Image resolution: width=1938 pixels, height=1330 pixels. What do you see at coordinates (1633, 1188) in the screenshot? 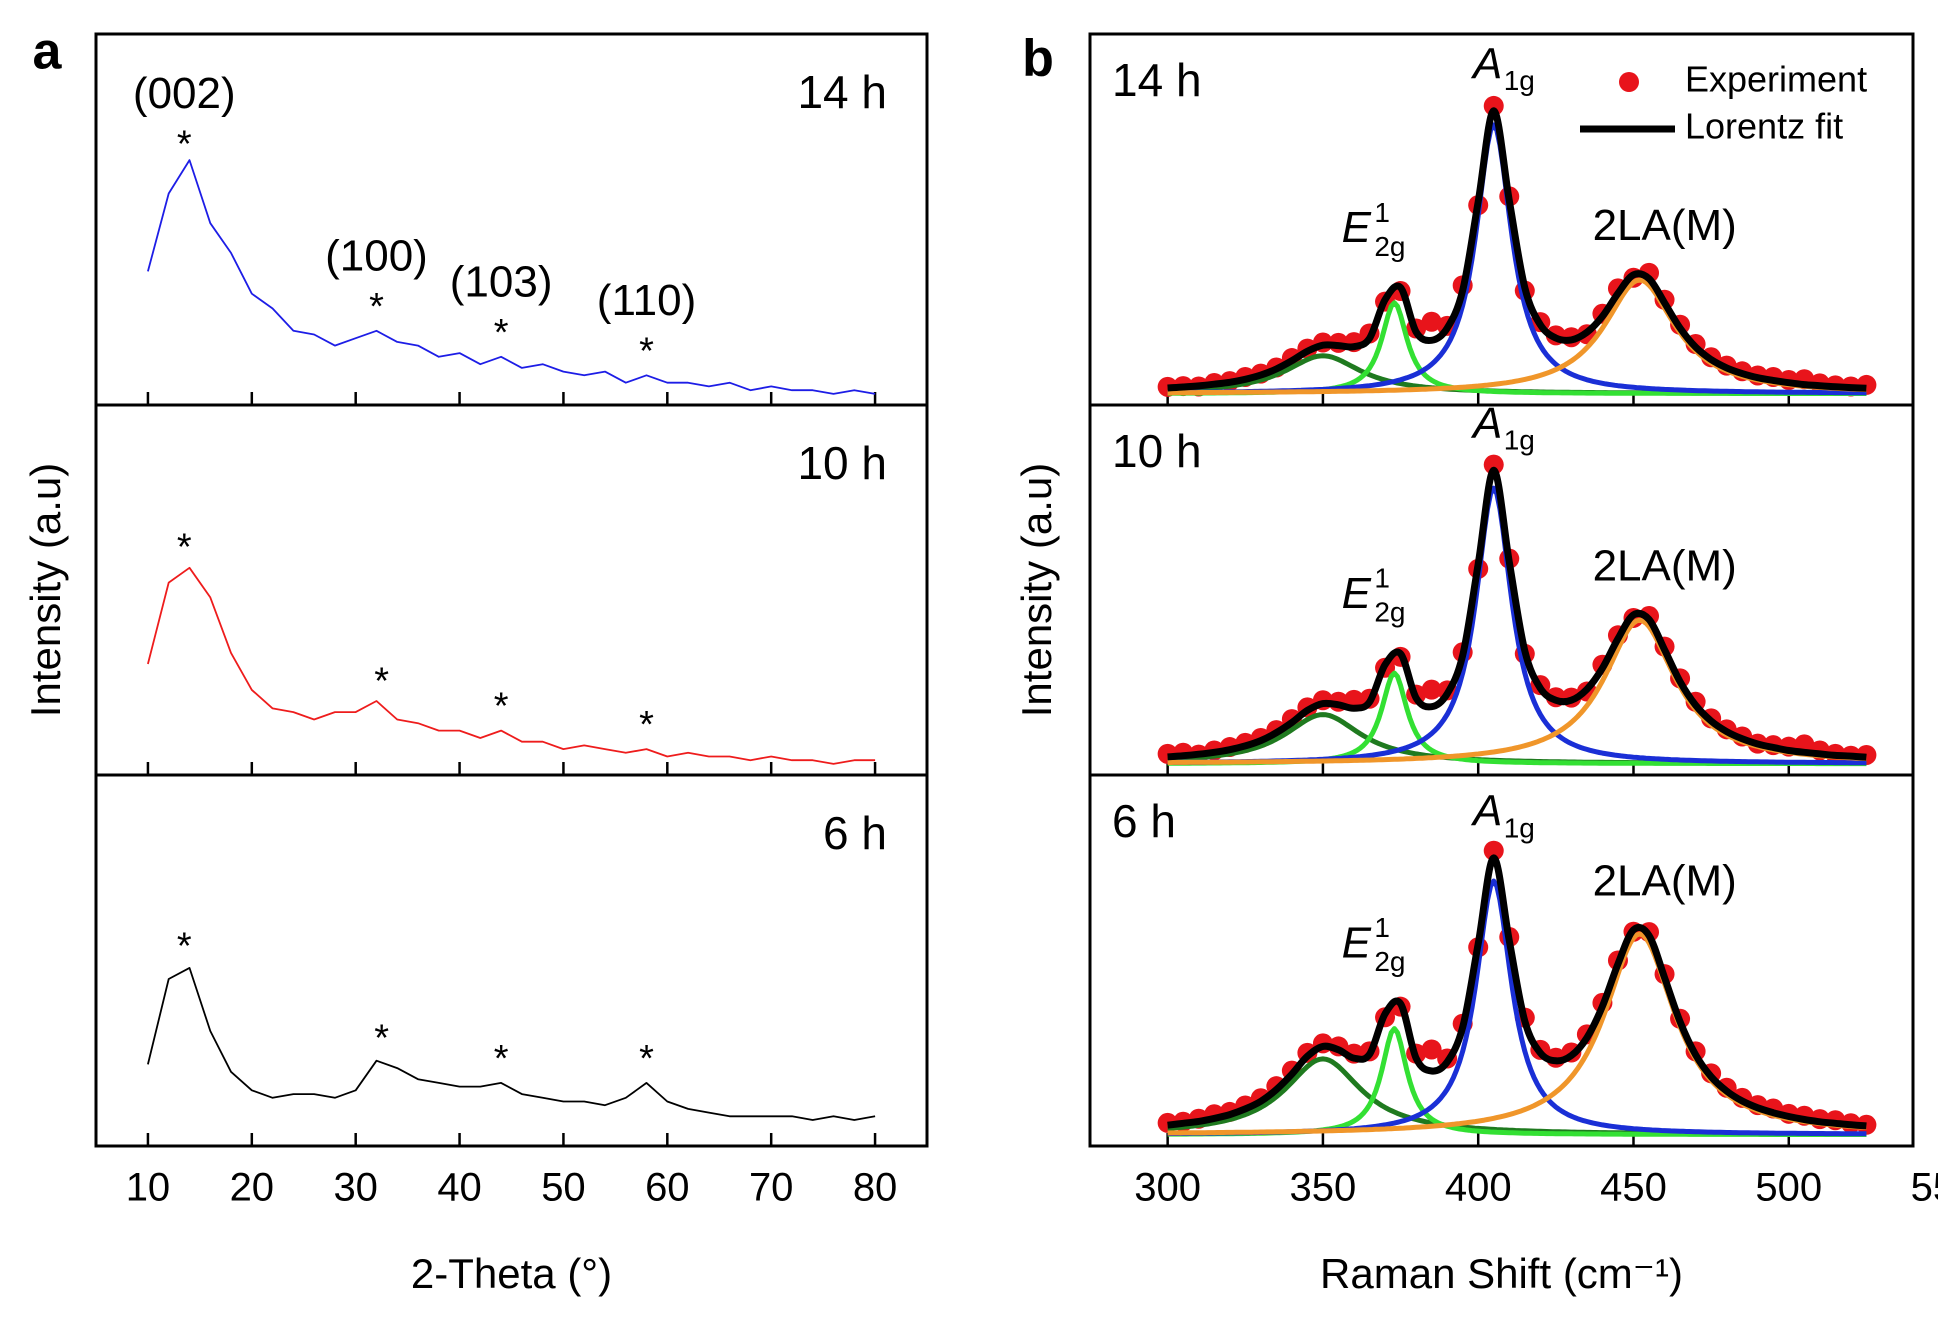
I see `x-tick-label: 450` at bounding box center [1633, 1188].